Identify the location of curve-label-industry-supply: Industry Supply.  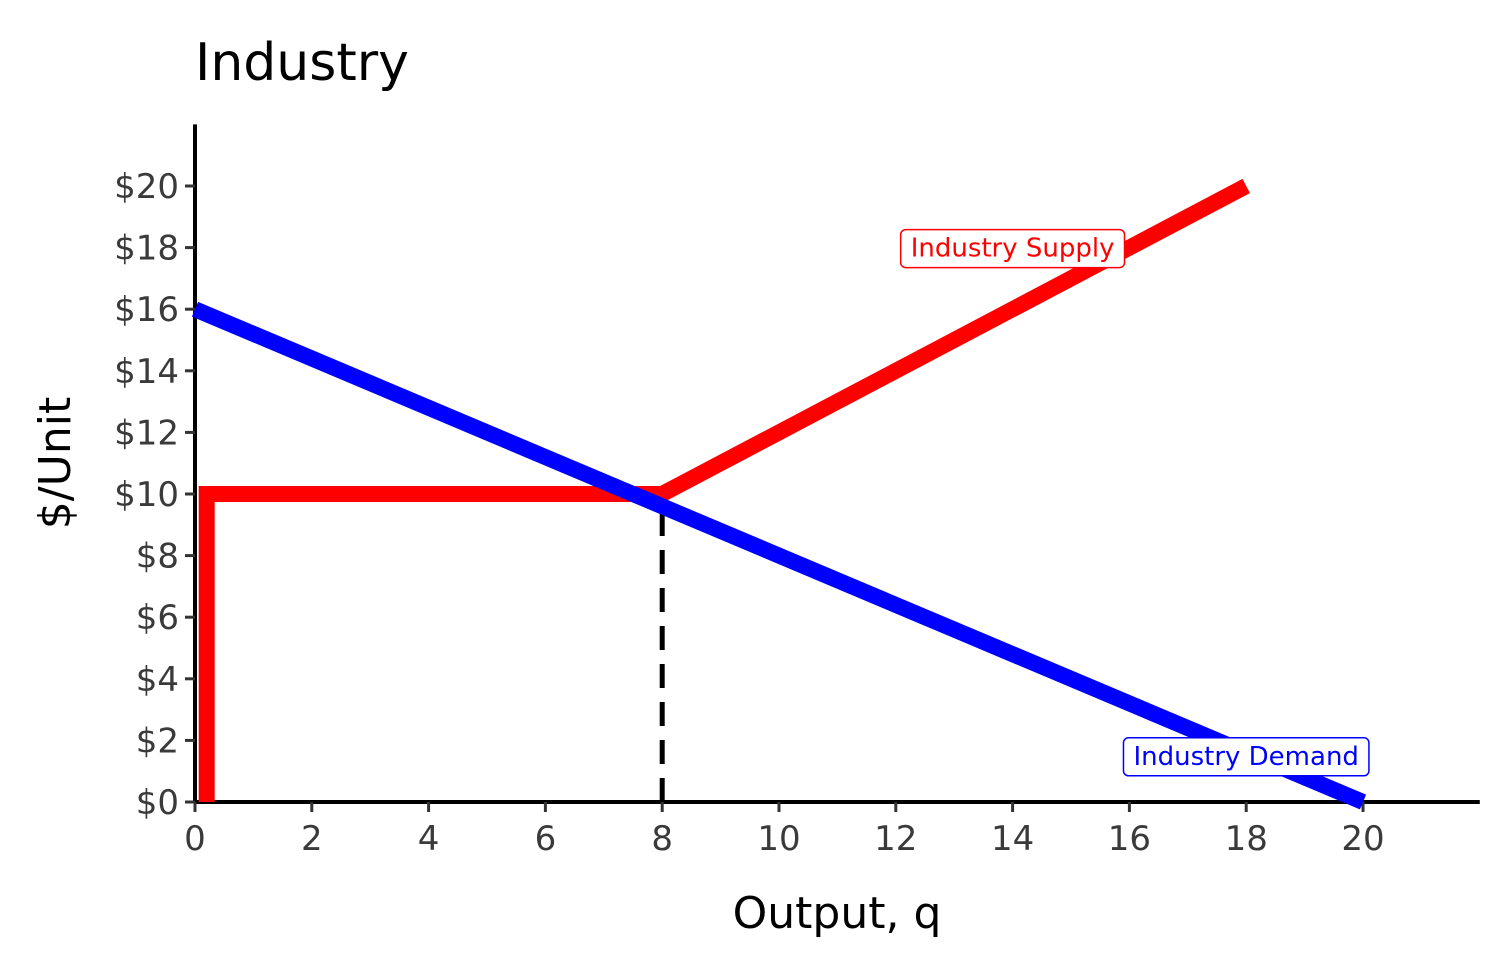
(1012, 248).